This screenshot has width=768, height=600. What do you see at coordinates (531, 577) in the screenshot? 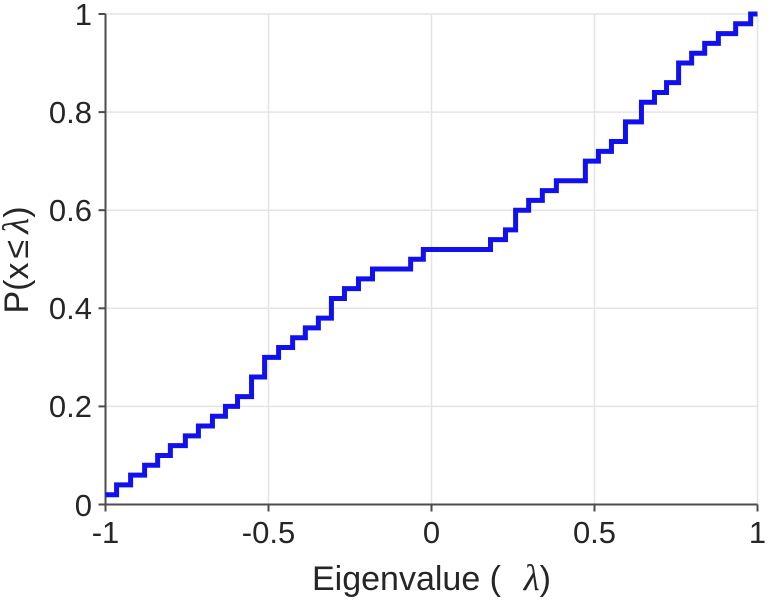
I see `lambda-symbol: λ` at bounding box center [531, 577].